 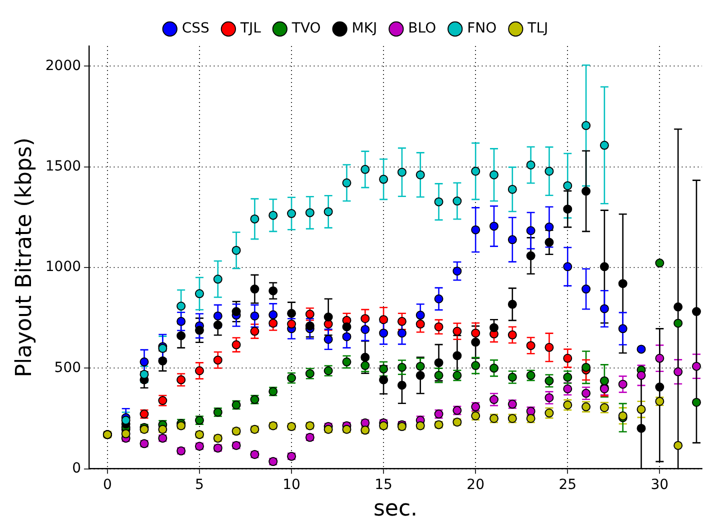 What do you see at coordinates (567, 484) in the screenshot?
I see `x-tick-label: 25` at bounding box center [567, 484].